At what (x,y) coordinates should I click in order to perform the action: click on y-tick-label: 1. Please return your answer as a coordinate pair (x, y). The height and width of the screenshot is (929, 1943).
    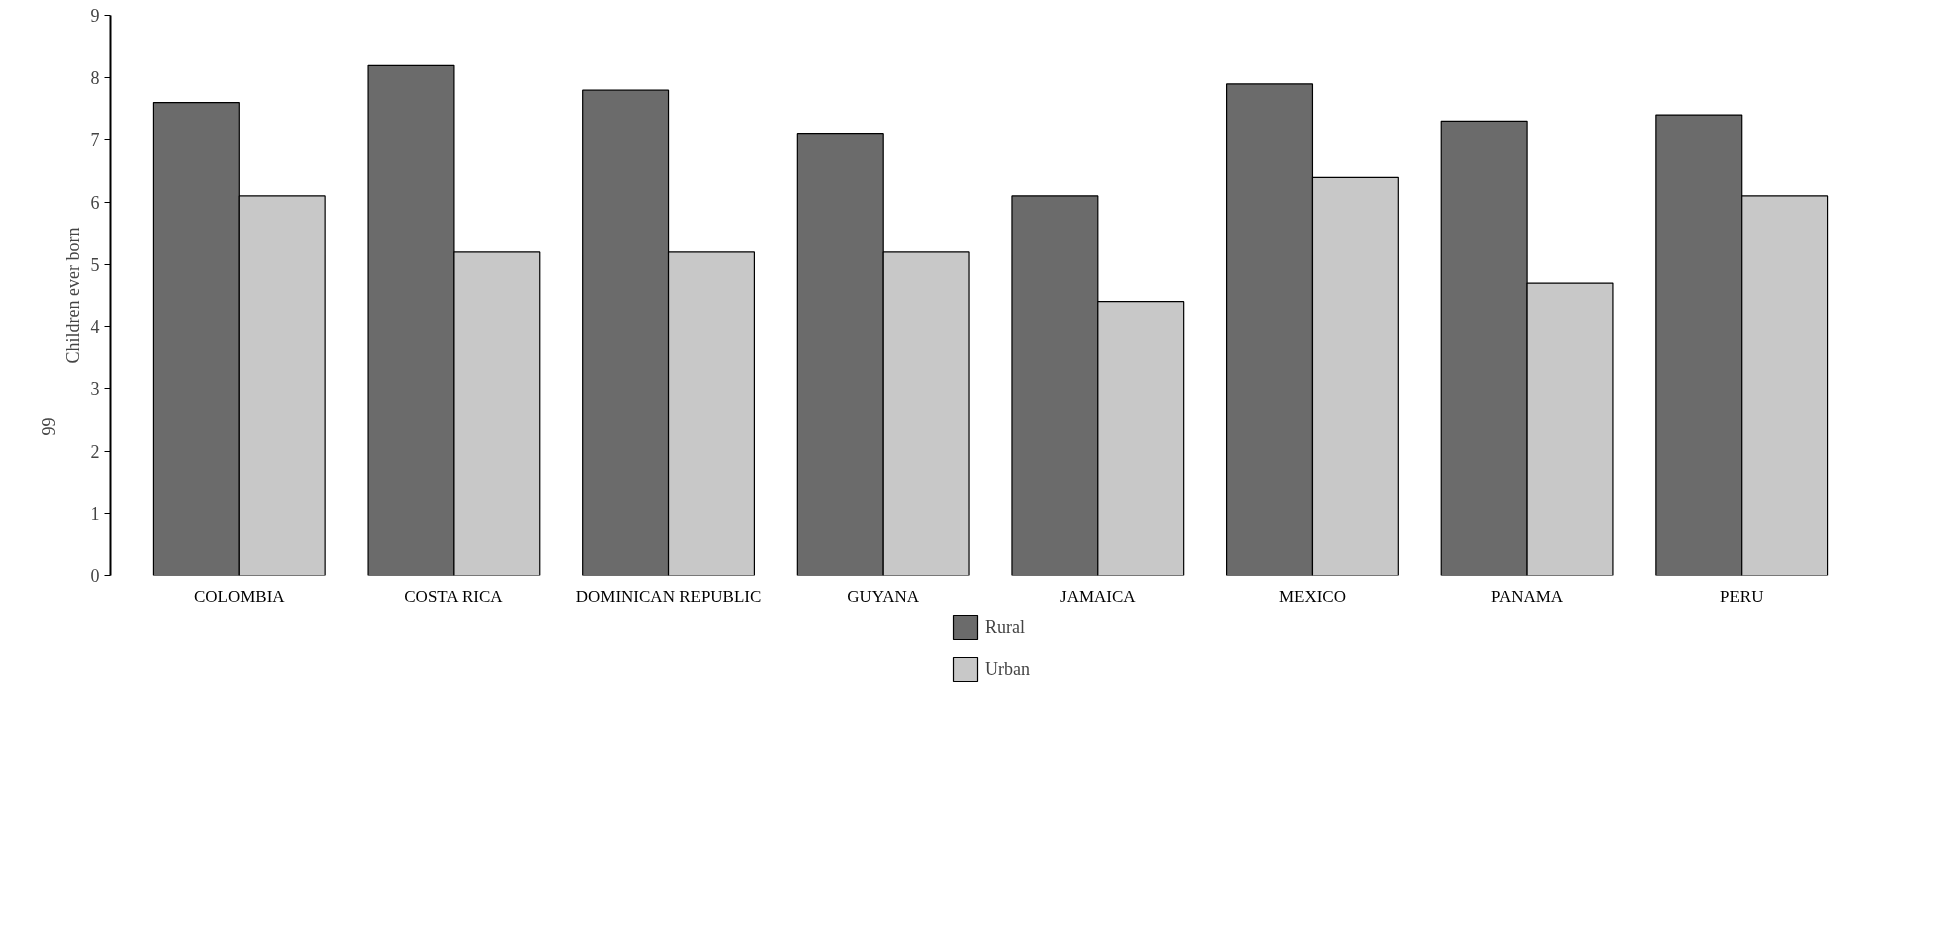
    Looking at the image, I should click on (95, 513).